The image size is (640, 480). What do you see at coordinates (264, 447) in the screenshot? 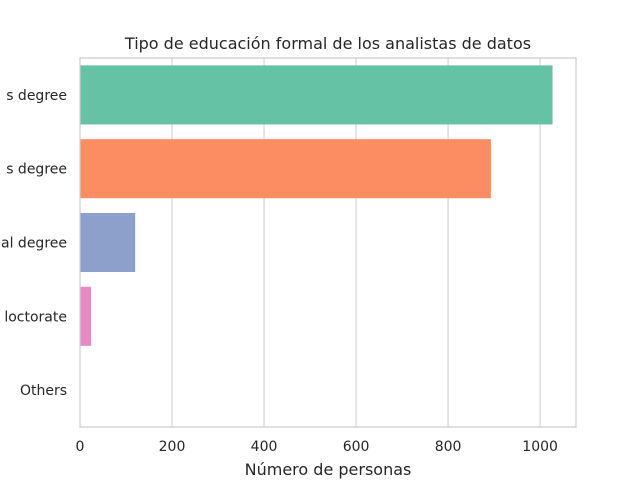
I see `x-tick-label: 400` at bounding box center [264, 447].